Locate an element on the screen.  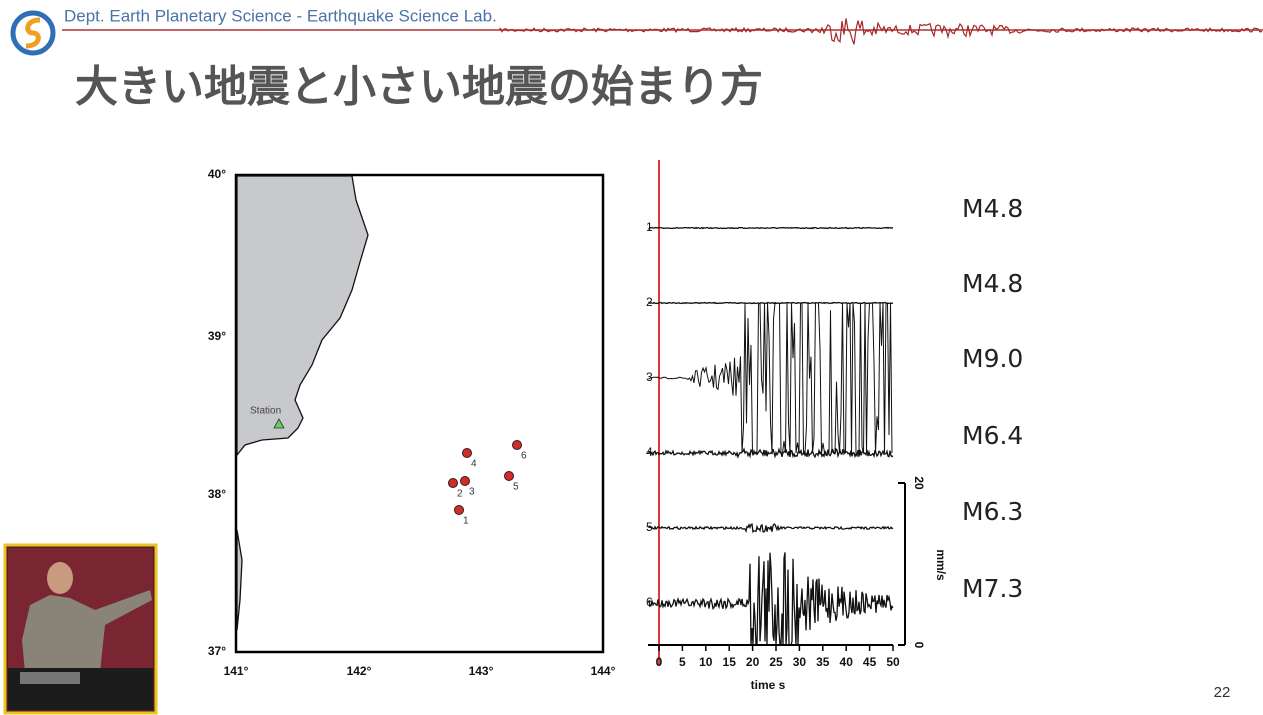
time-tick-label: 5 is located at coordinates (682, 662).